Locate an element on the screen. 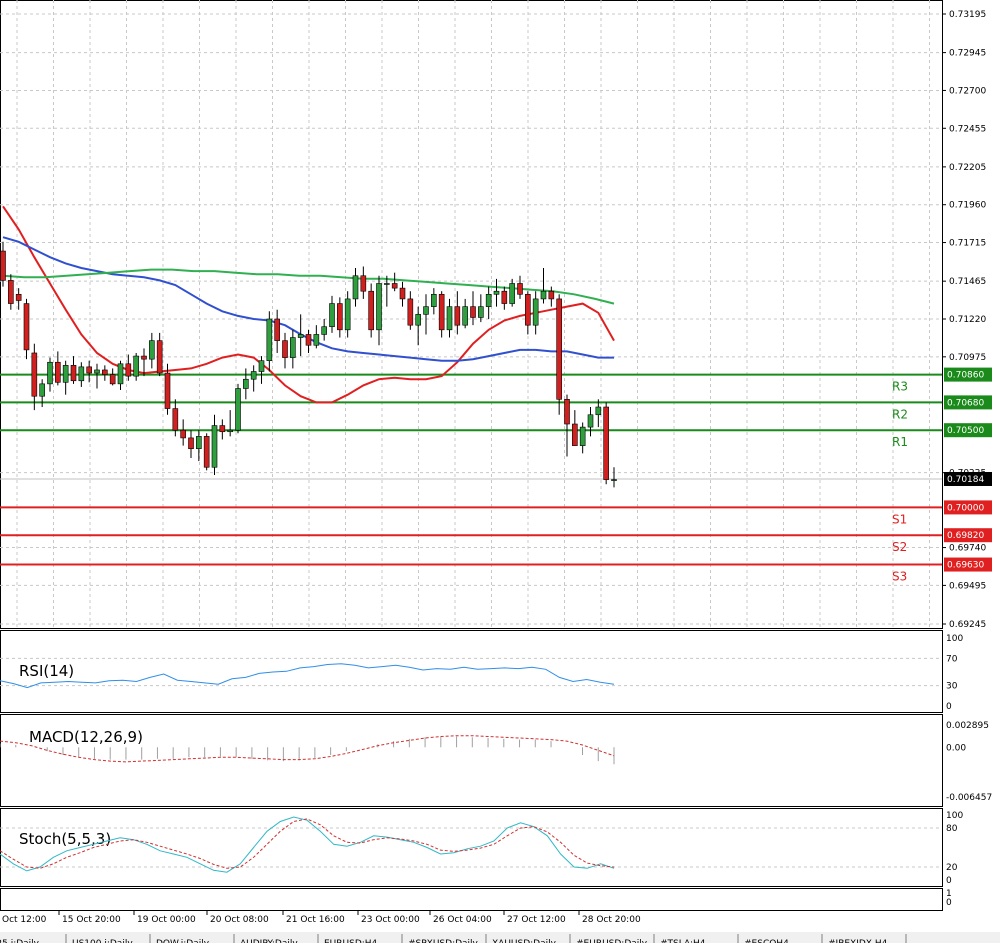 This screenshot has height=943, width=1000. rsi-tick-label: 0 is located at coordinates (949, 707).